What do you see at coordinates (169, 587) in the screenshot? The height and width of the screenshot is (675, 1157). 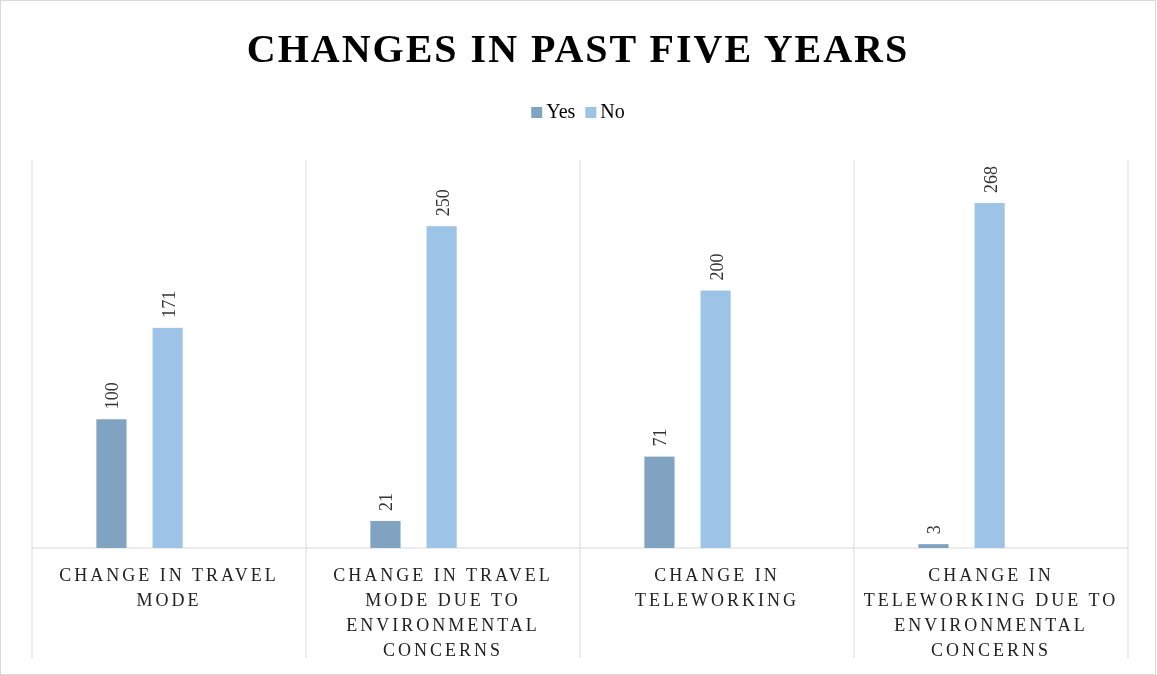 I see `x-tick-label: CHANGE IN TRAVEL MODE` at bounding box center [169, 587].